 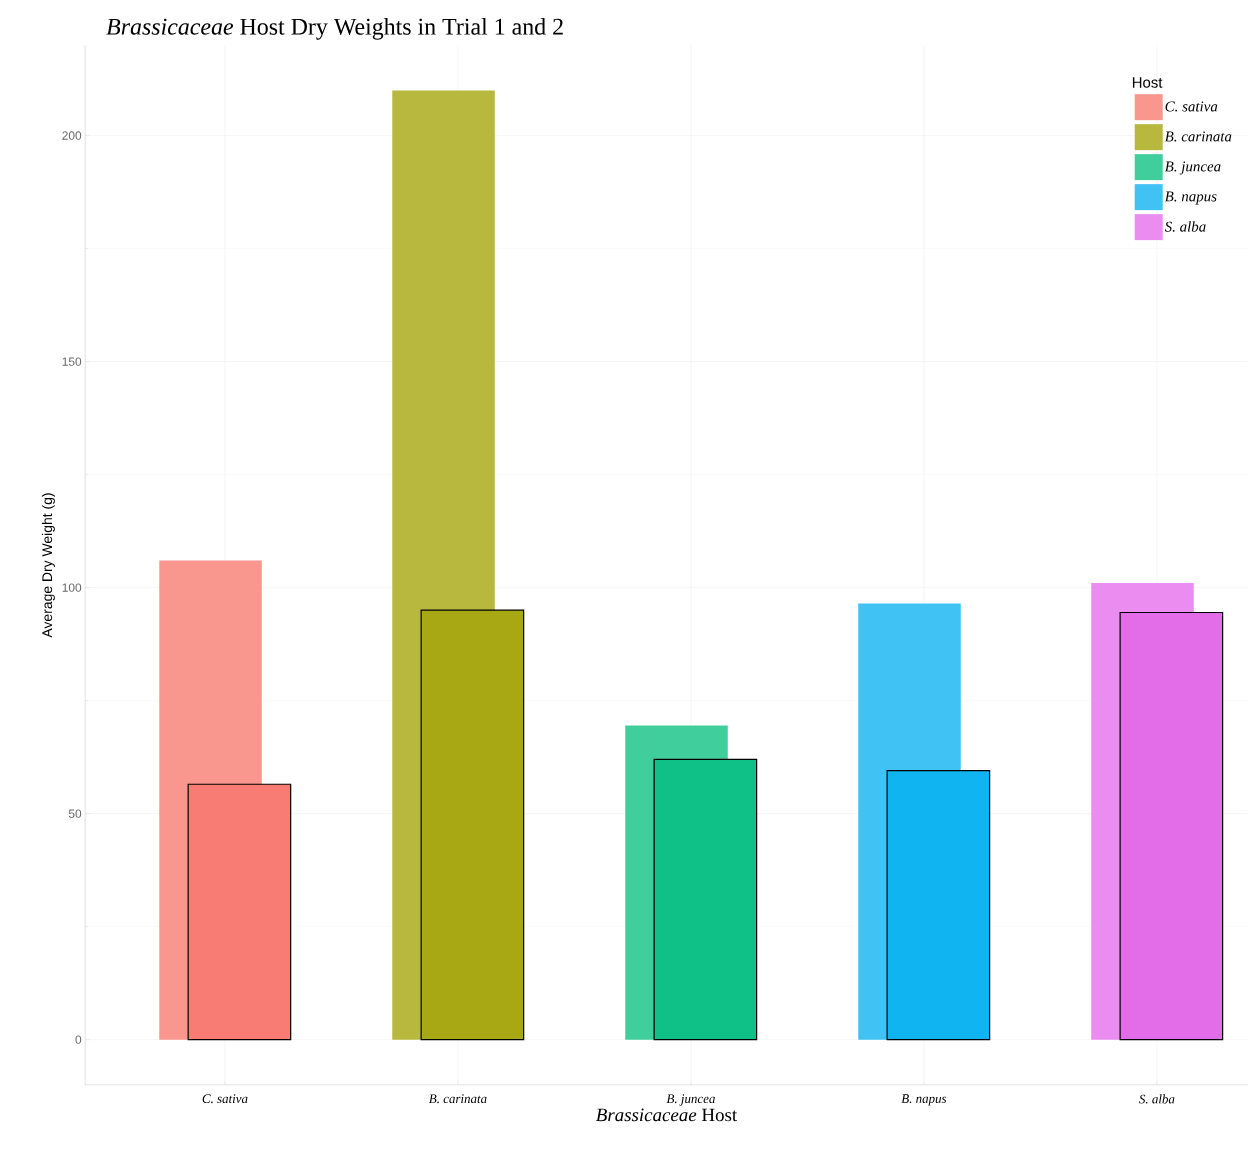 I want to click on legend-label: B. carinata, so click(x=1198, y=136).